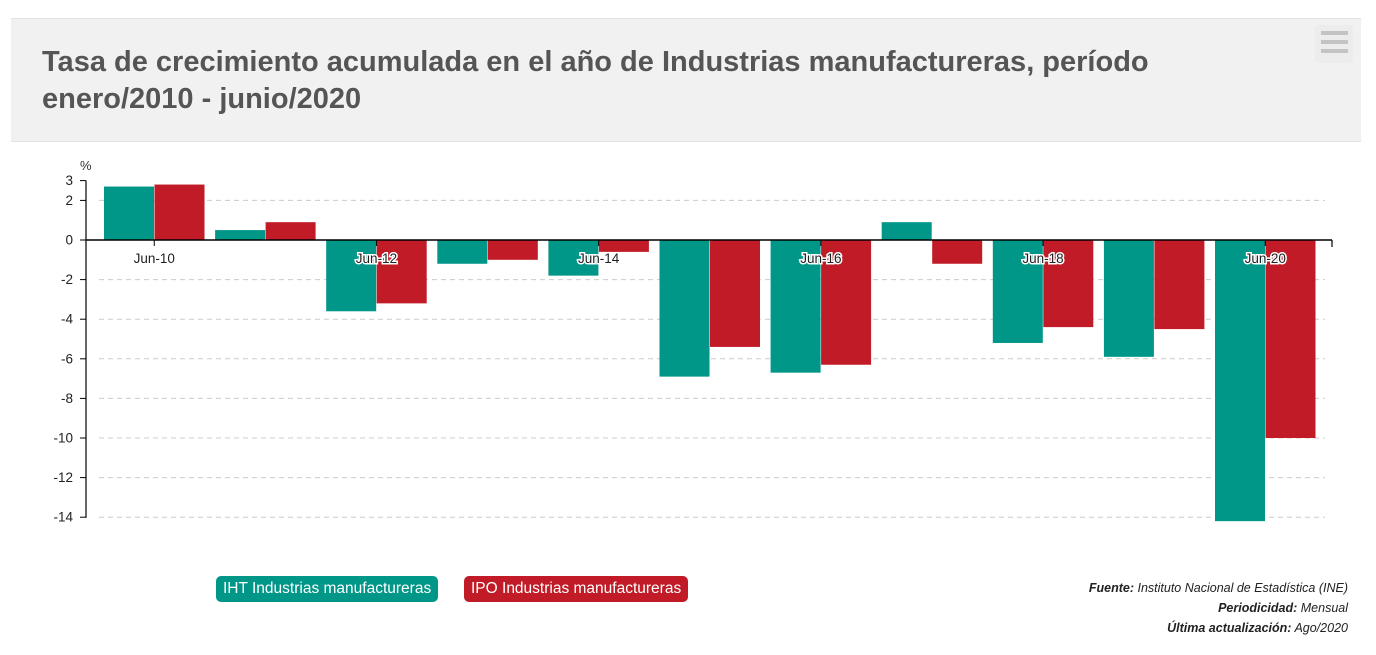 The width and height of the screenshot is (1376, 655). What do you see at coordinates (1258, 608) in the screenshot?
I see `periodicity-label: Periodicidad:` at bounding box center [1258, 608].